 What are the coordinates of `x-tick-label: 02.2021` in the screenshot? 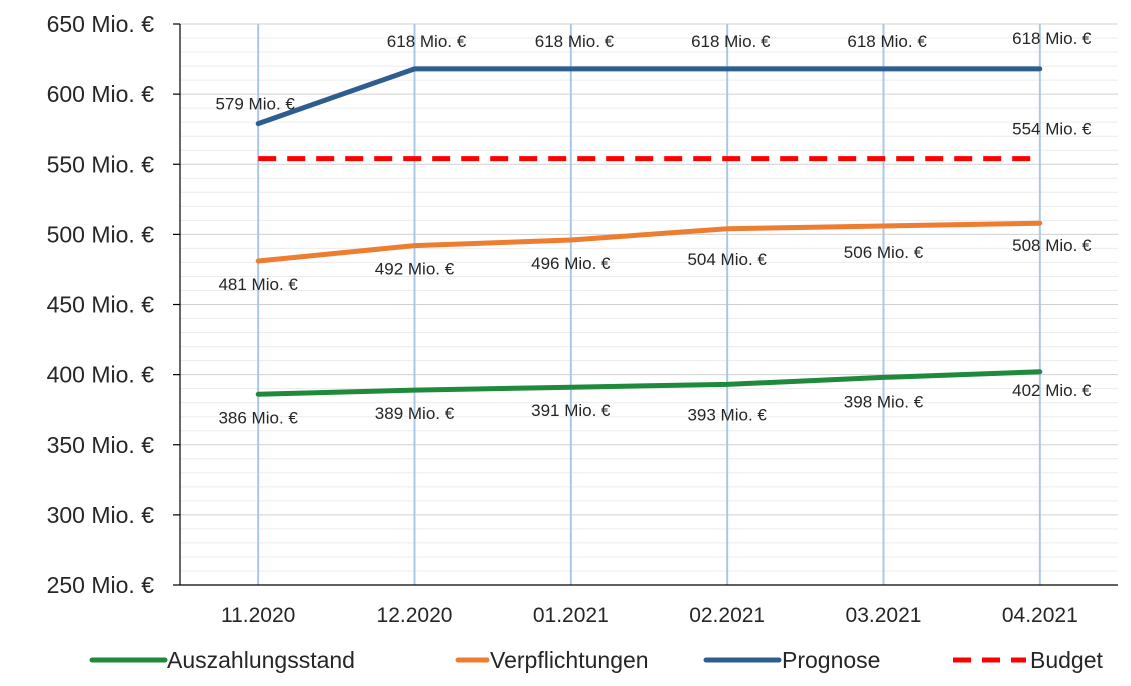 It's located at (727, 615).